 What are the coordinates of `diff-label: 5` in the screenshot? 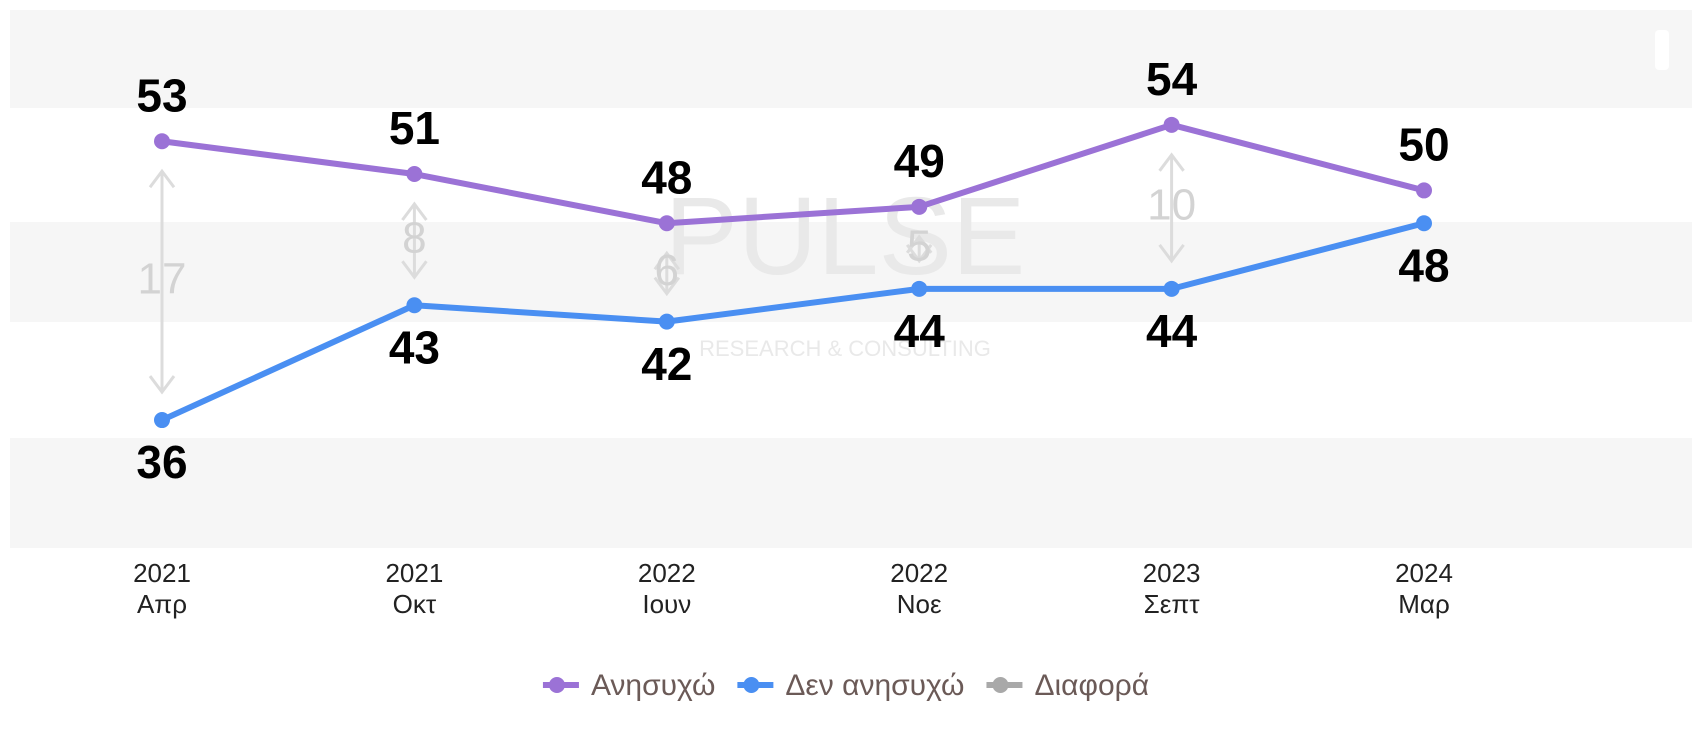 It's located at (919, 245).